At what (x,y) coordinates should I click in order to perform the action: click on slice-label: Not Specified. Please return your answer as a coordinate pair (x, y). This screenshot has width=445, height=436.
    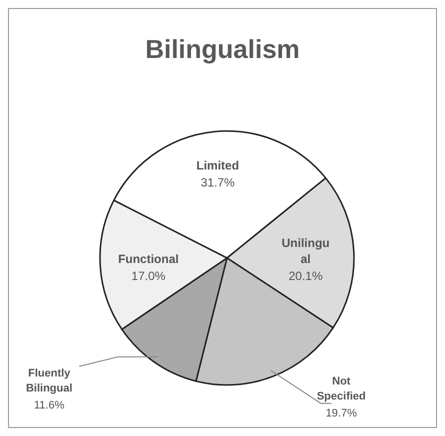
    Looking at the image, I should click on (341, 388).